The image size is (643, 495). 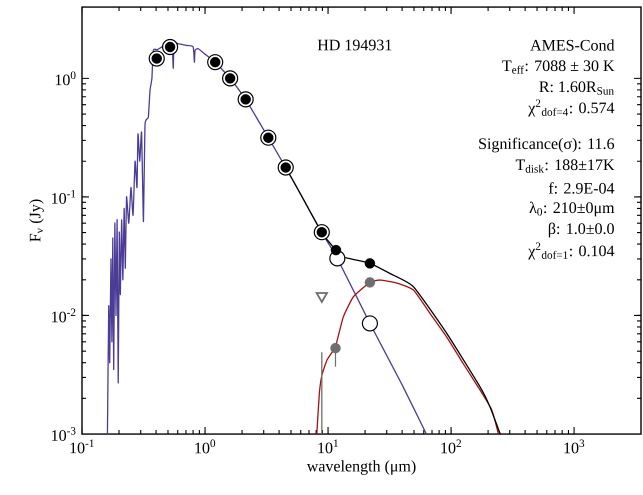 What do you see at coordinates (64, 434) in the screenshot?
I see `y-tick-label: 10$^{-3}$` at bounding box center [64, 434].